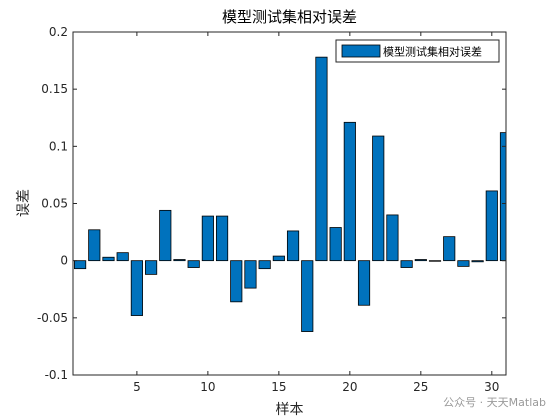  I want to click on legend-swatch, so click(361, 51).